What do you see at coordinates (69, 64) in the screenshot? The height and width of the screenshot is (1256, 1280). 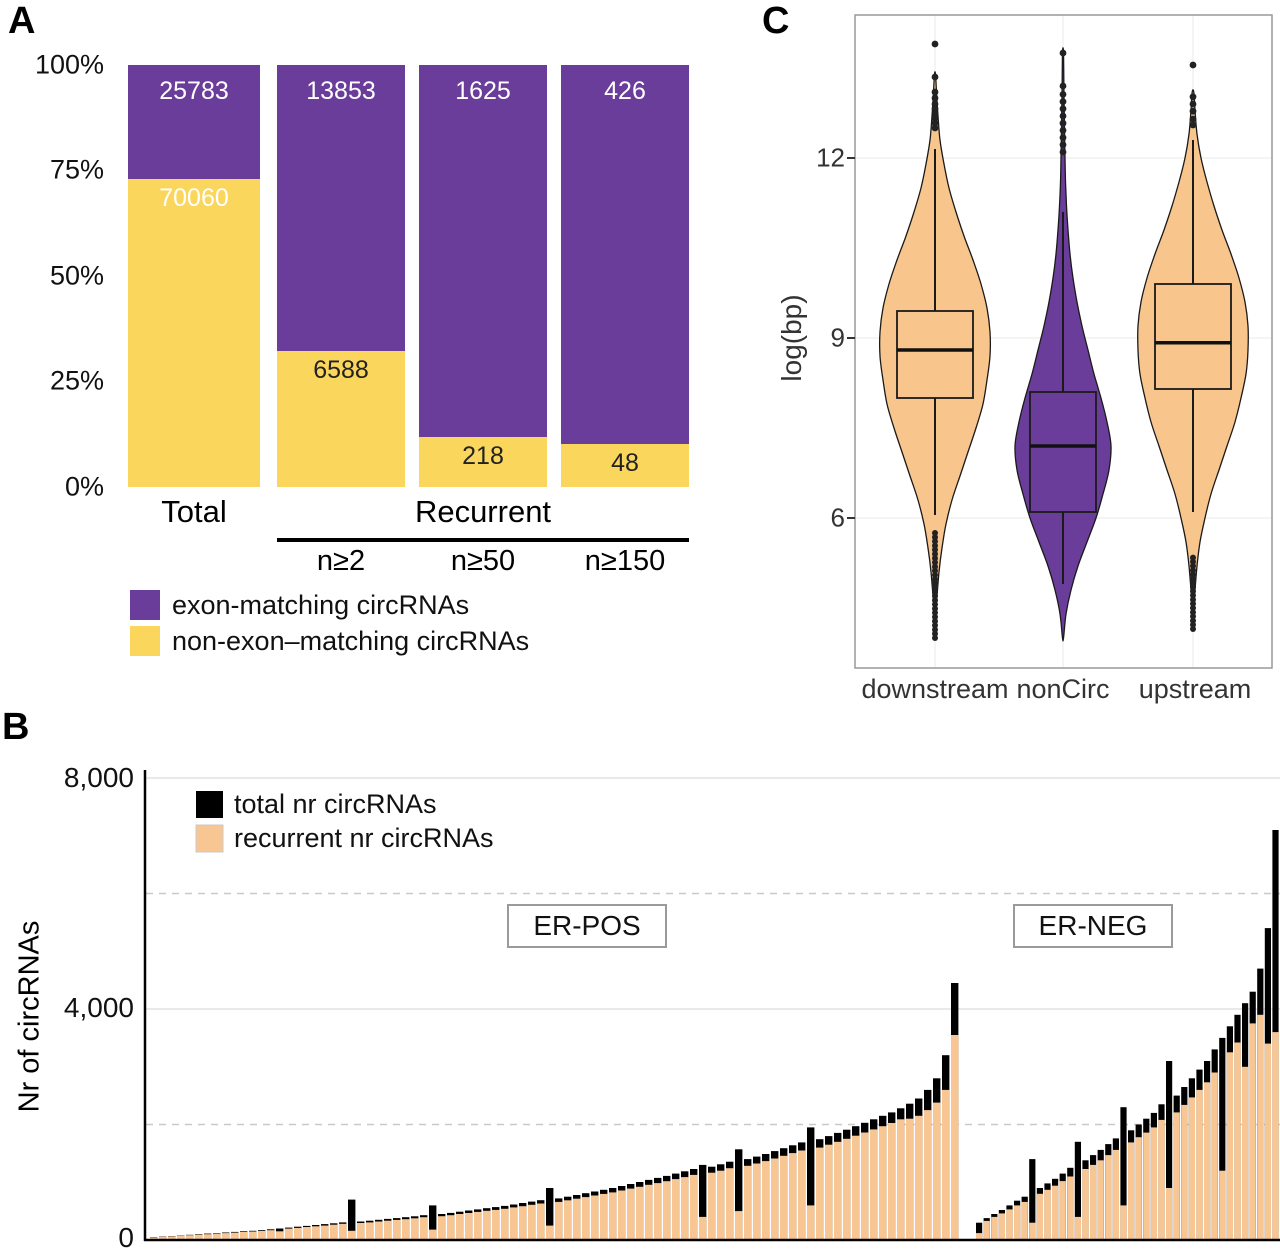 I see `a-ytick-100: 100%` at bounding box center [69, 64].